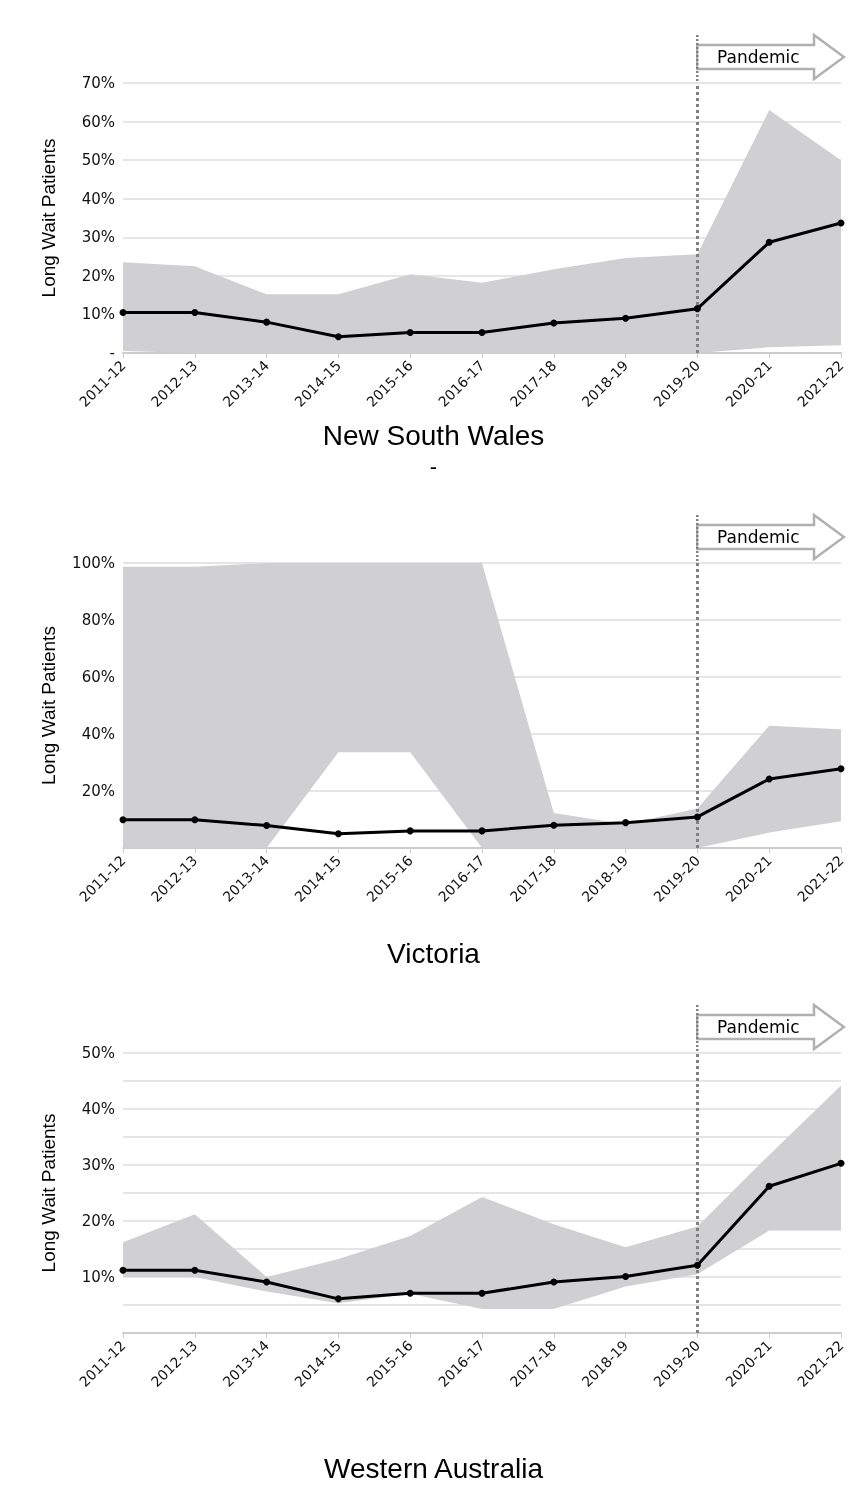  Describe the element at coordinates (93, 563) in the screenshot. I see `y-tick-label: 100%` at that location.